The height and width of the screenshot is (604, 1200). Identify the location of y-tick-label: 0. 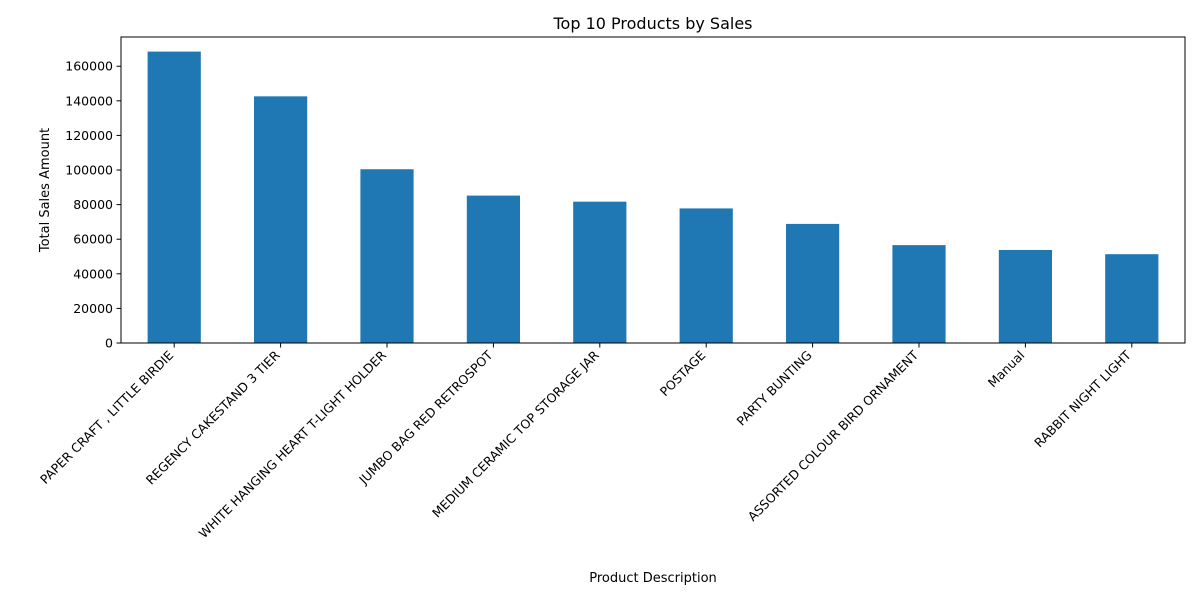
(109, 343).